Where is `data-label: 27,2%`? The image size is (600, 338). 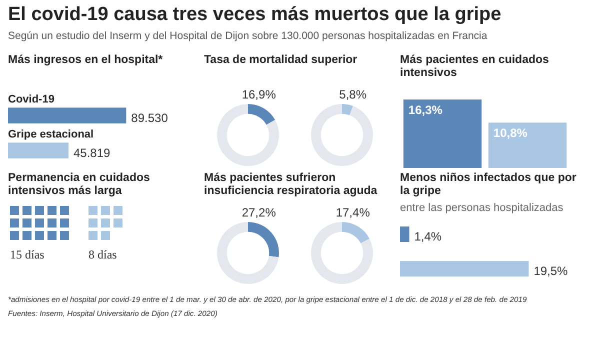 data-label: 27,2% is located at coordinates (259, 212).